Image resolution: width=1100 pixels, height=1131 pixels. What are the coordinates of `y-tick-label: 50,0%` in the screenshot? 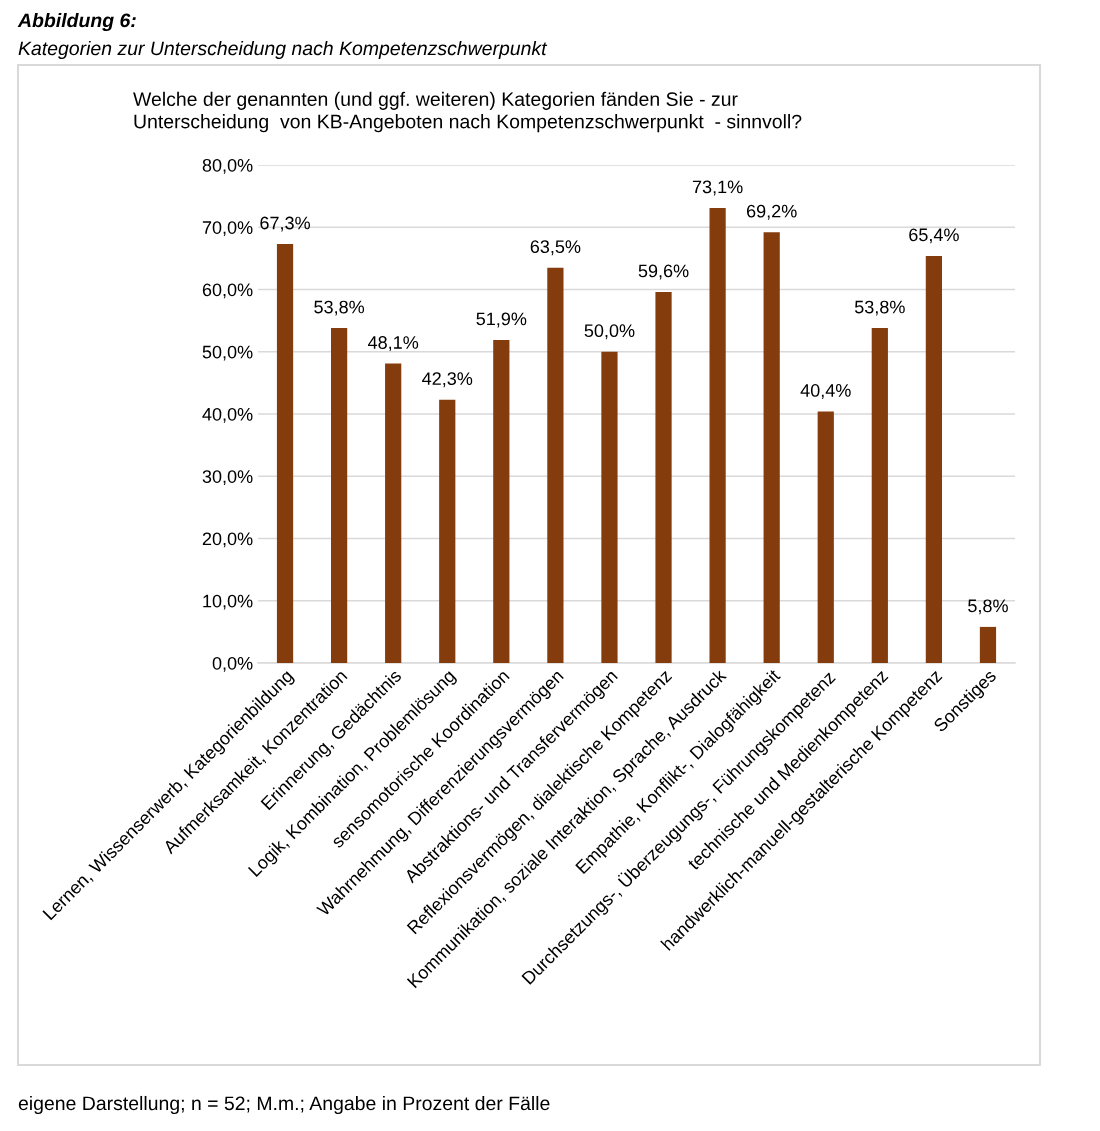 It's located at (227, 353).